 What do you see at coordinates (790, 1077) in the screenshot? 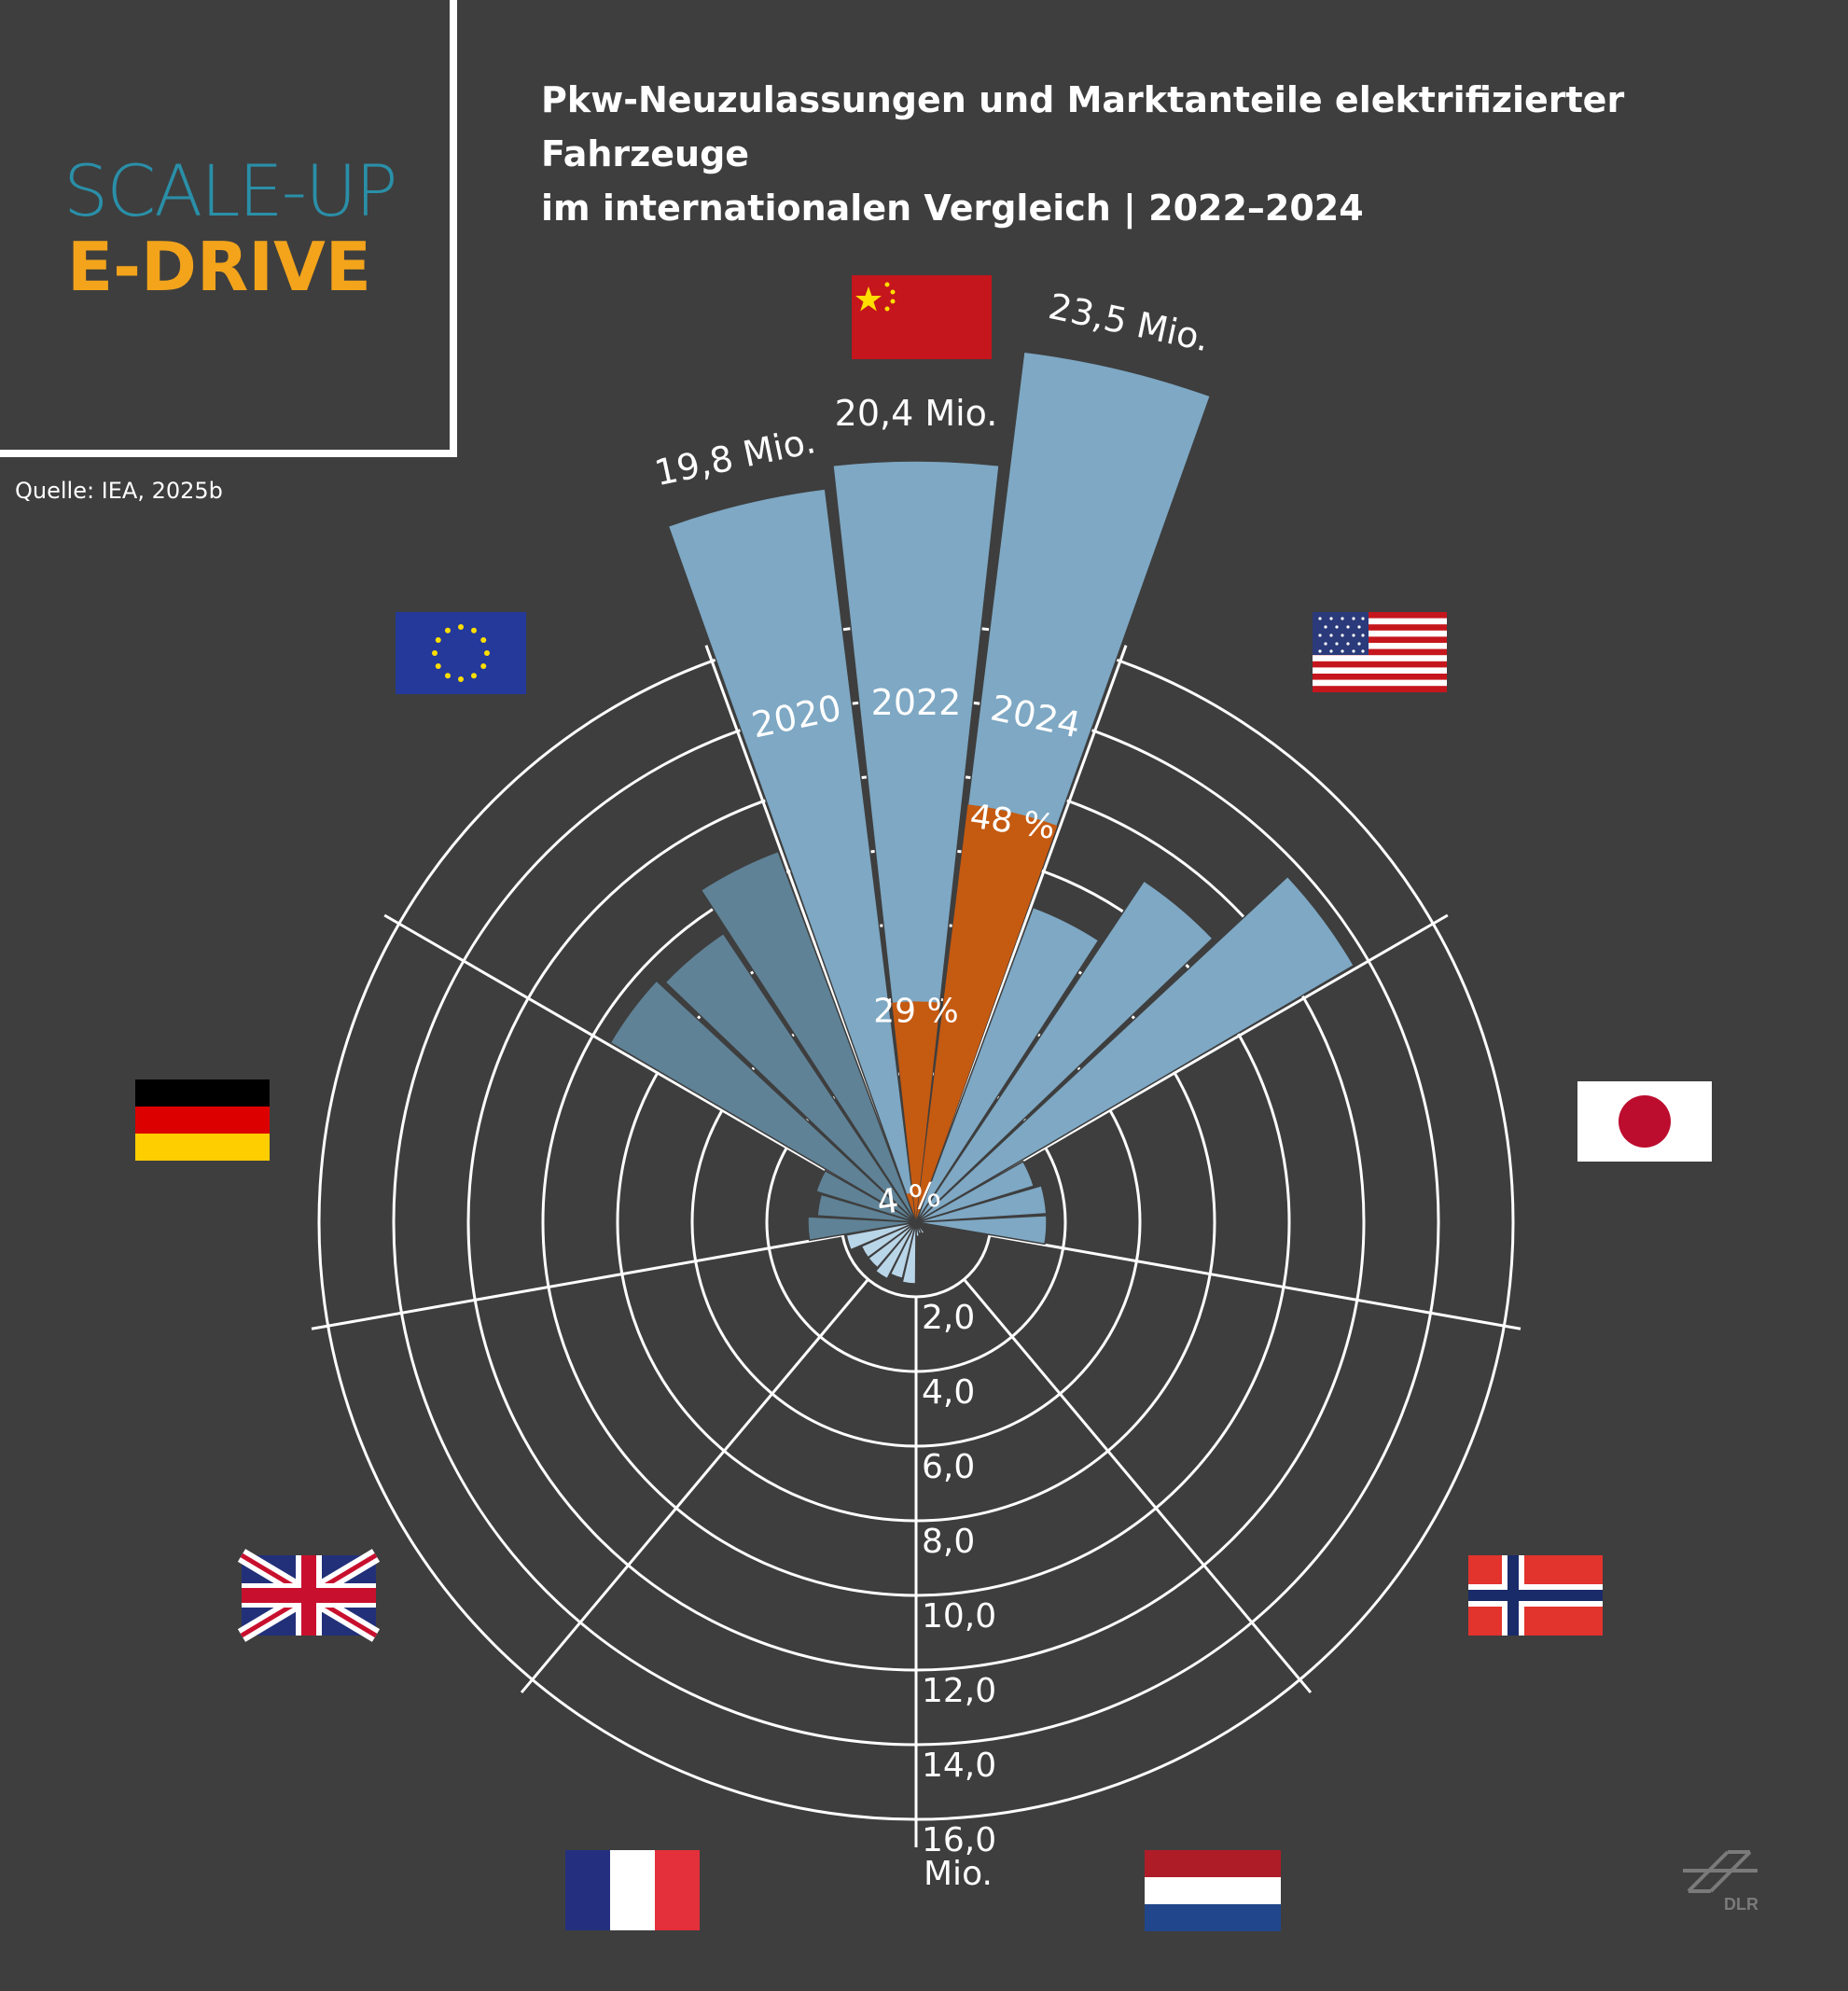
I see `bar-eu-2022` at bounding box center [790, 1077].